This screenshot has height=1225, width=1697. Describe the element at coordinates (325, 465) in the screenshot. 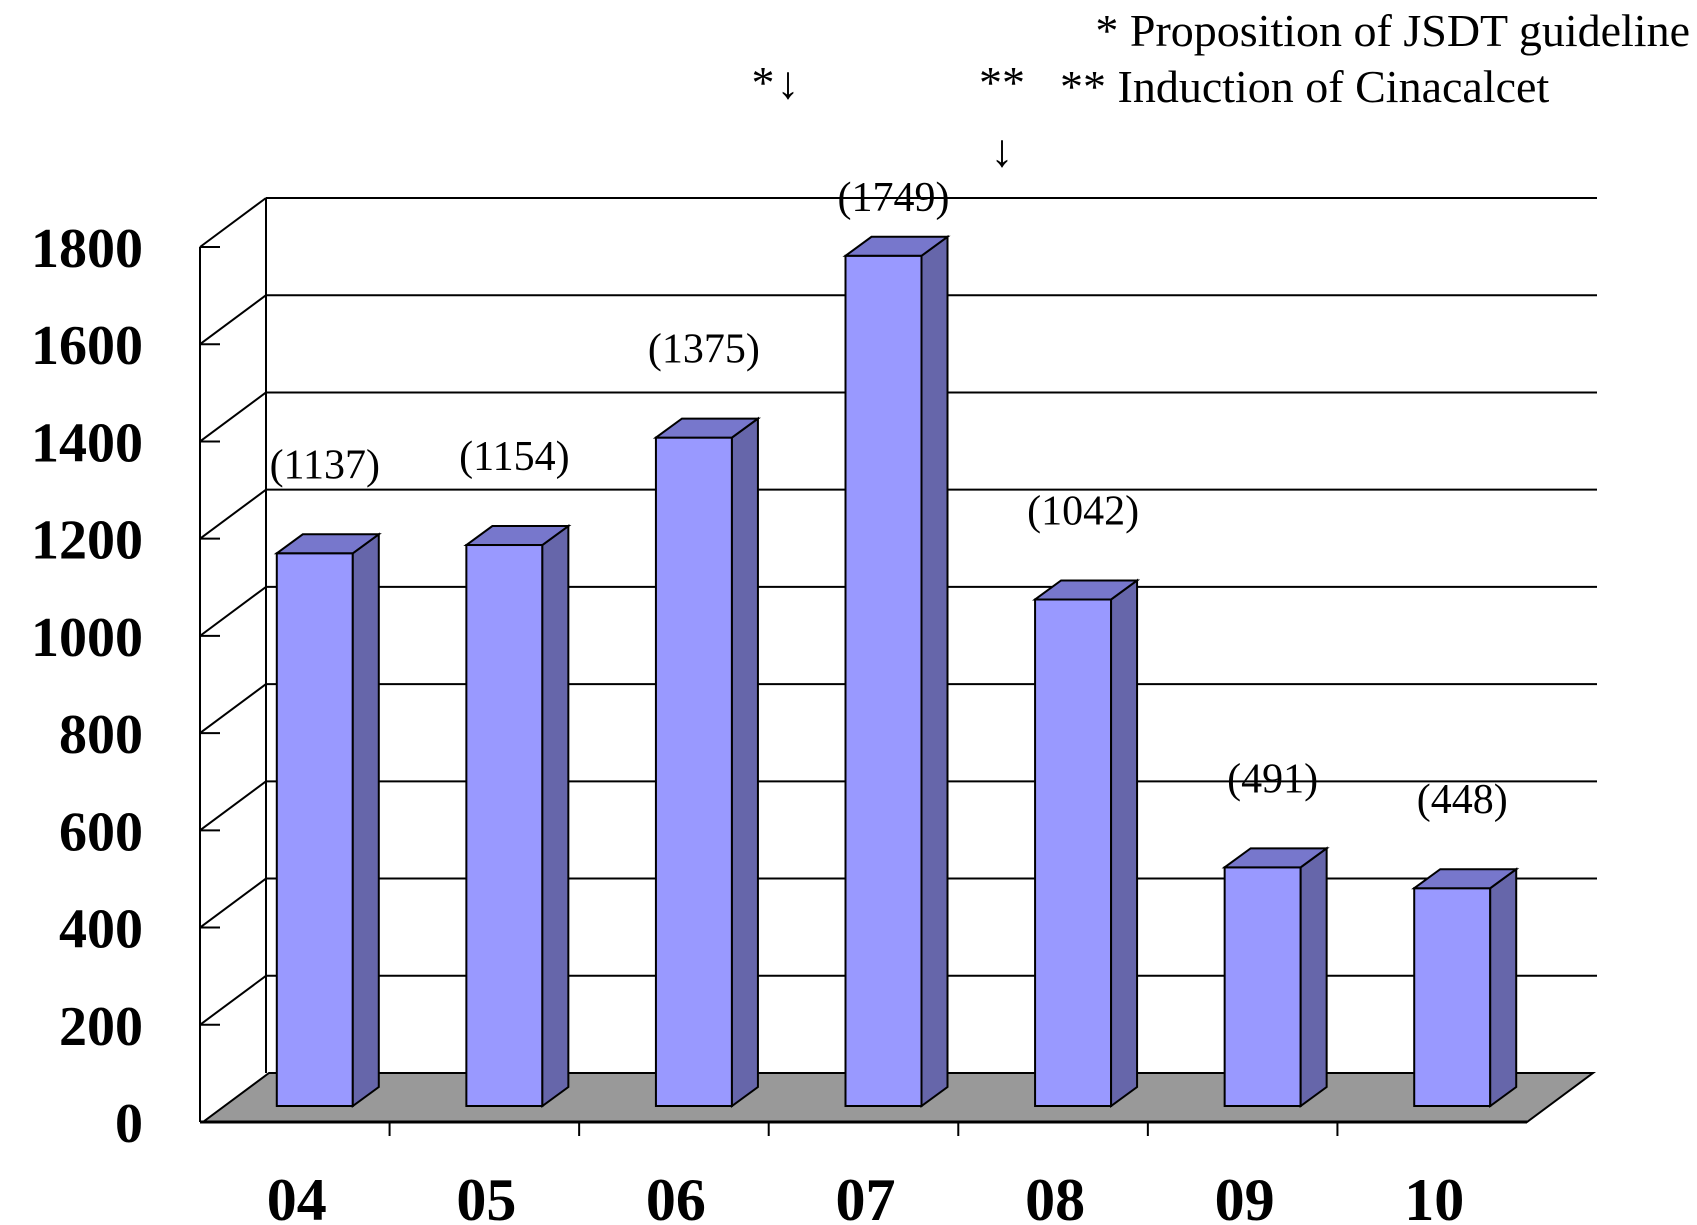

I see `data-label: (1137)` at that location.